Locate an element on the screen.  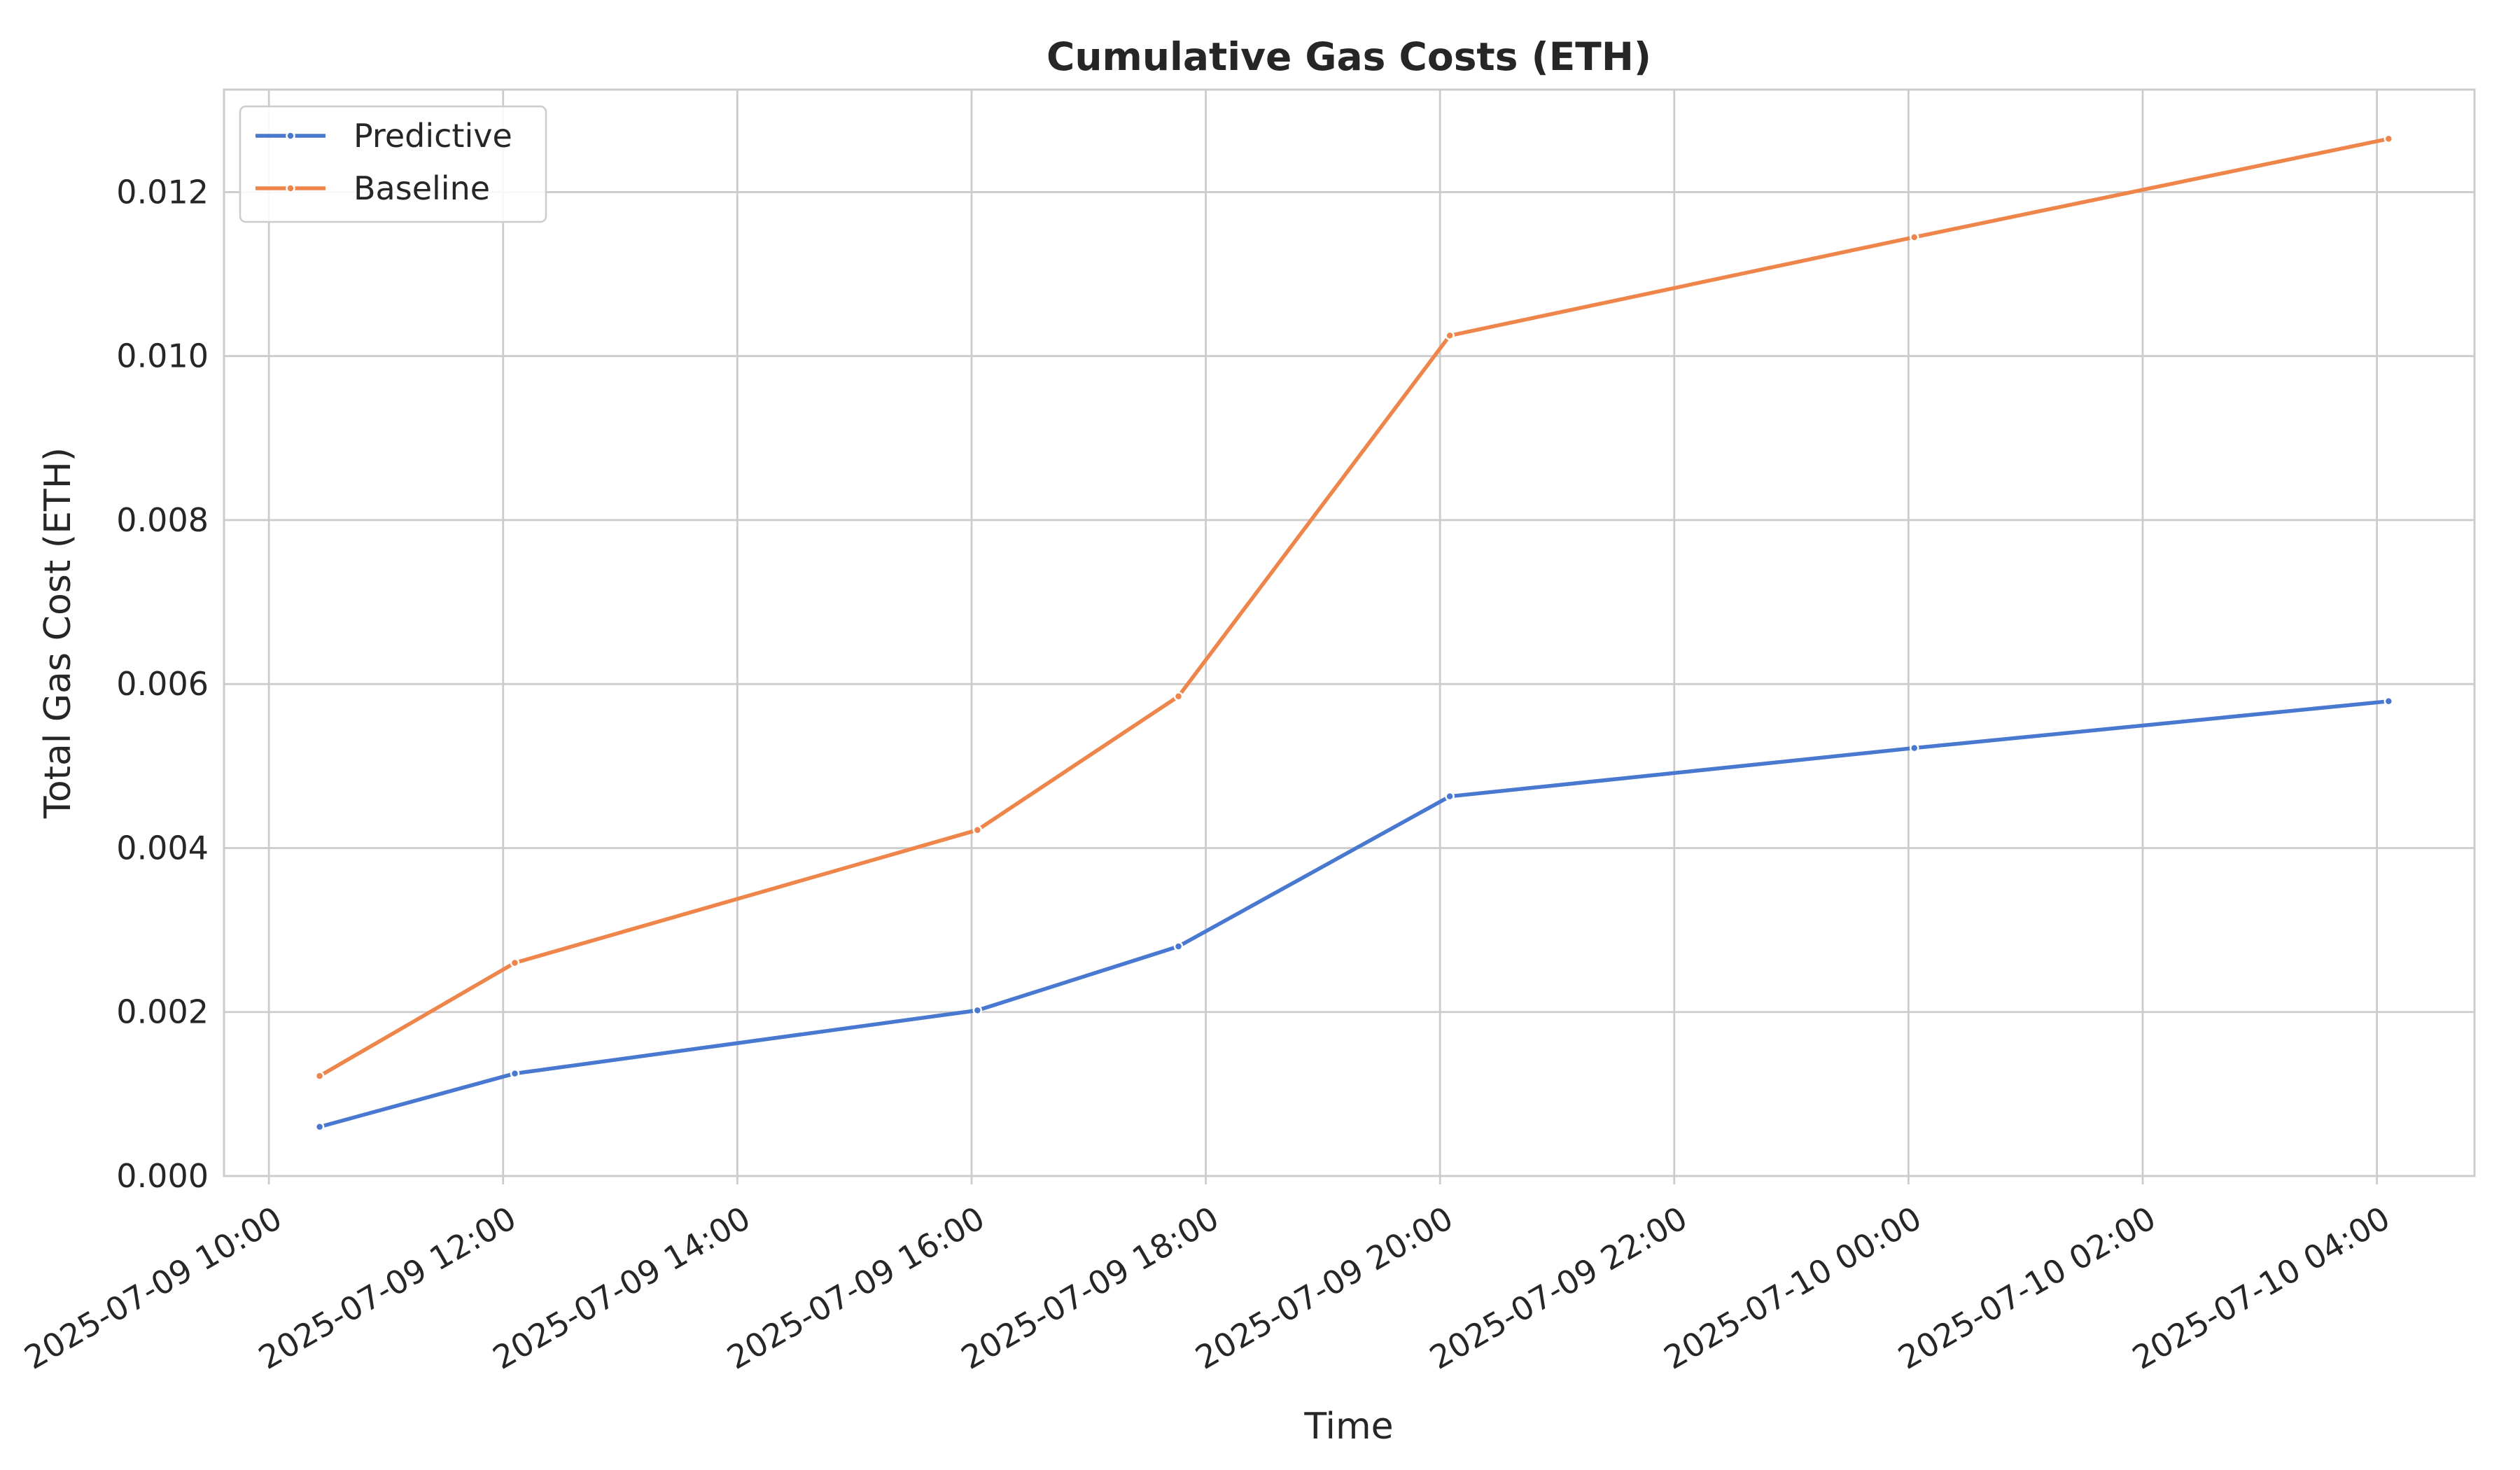
legend-item: Predictive is located at coordinates (383, 136).